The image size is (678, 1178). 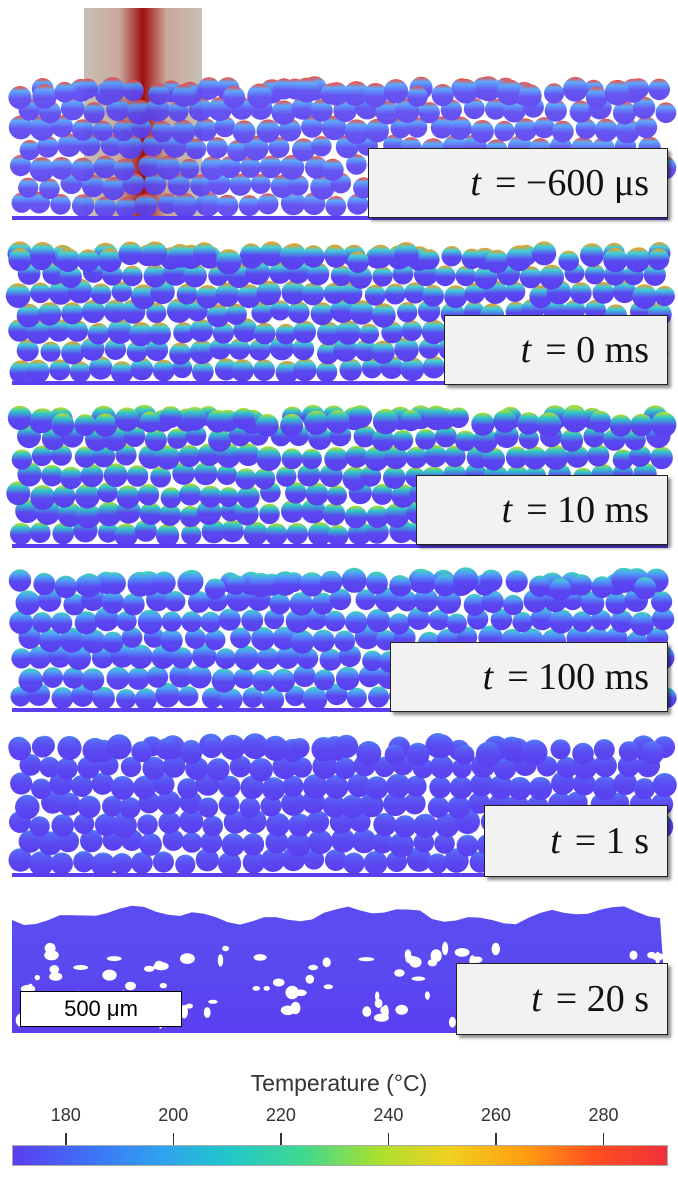 What do you see at coordinates (173, 1115) in the screenshot?
I see `colorbar-tick-label: 200` at bounding box center [173, 1115].